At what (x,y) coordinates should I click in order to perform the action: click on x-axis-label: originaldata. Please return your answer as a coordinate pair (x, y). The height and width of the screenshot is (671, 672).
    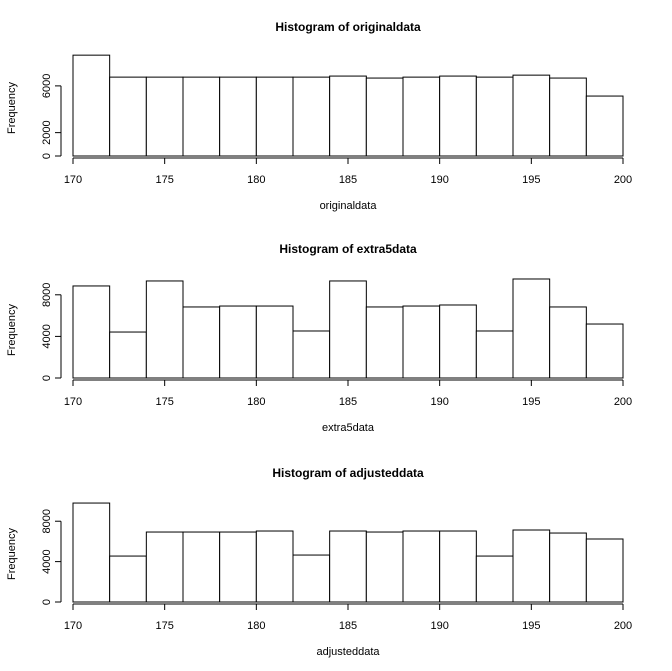
    Looking at the image, I should click on (349, 206).